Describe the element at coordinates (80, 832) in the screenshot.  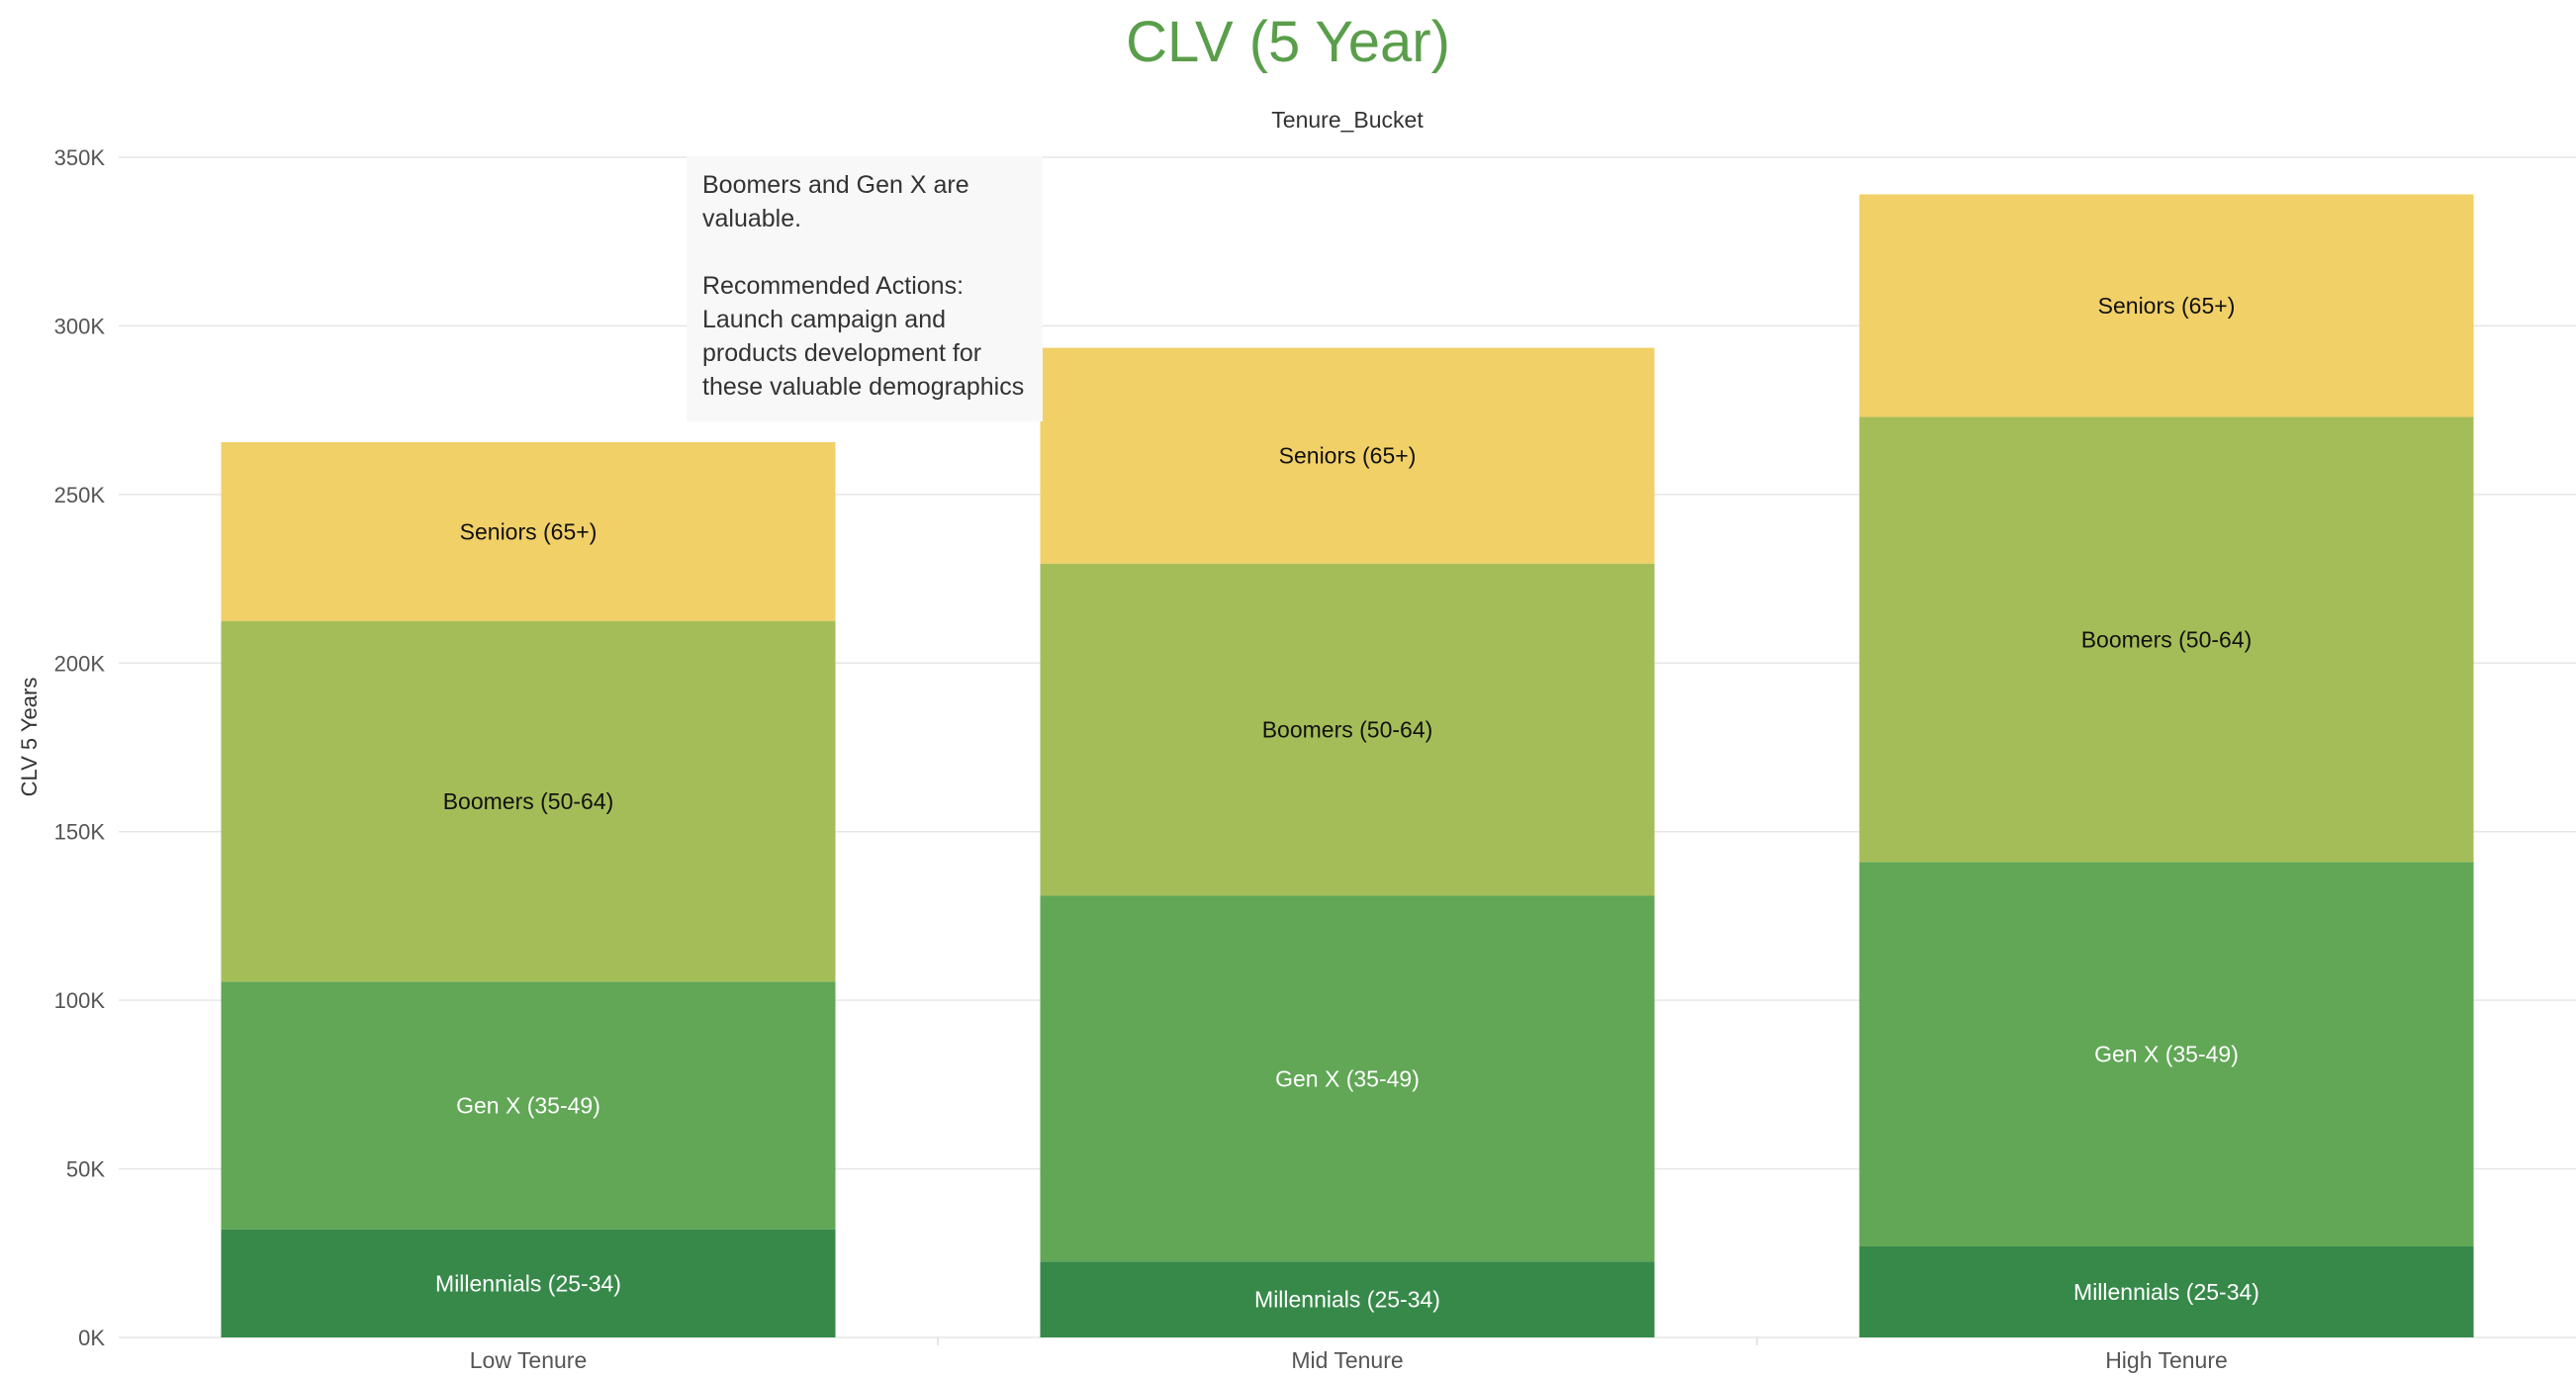
I see `y-tick-label: 150K` at that location.